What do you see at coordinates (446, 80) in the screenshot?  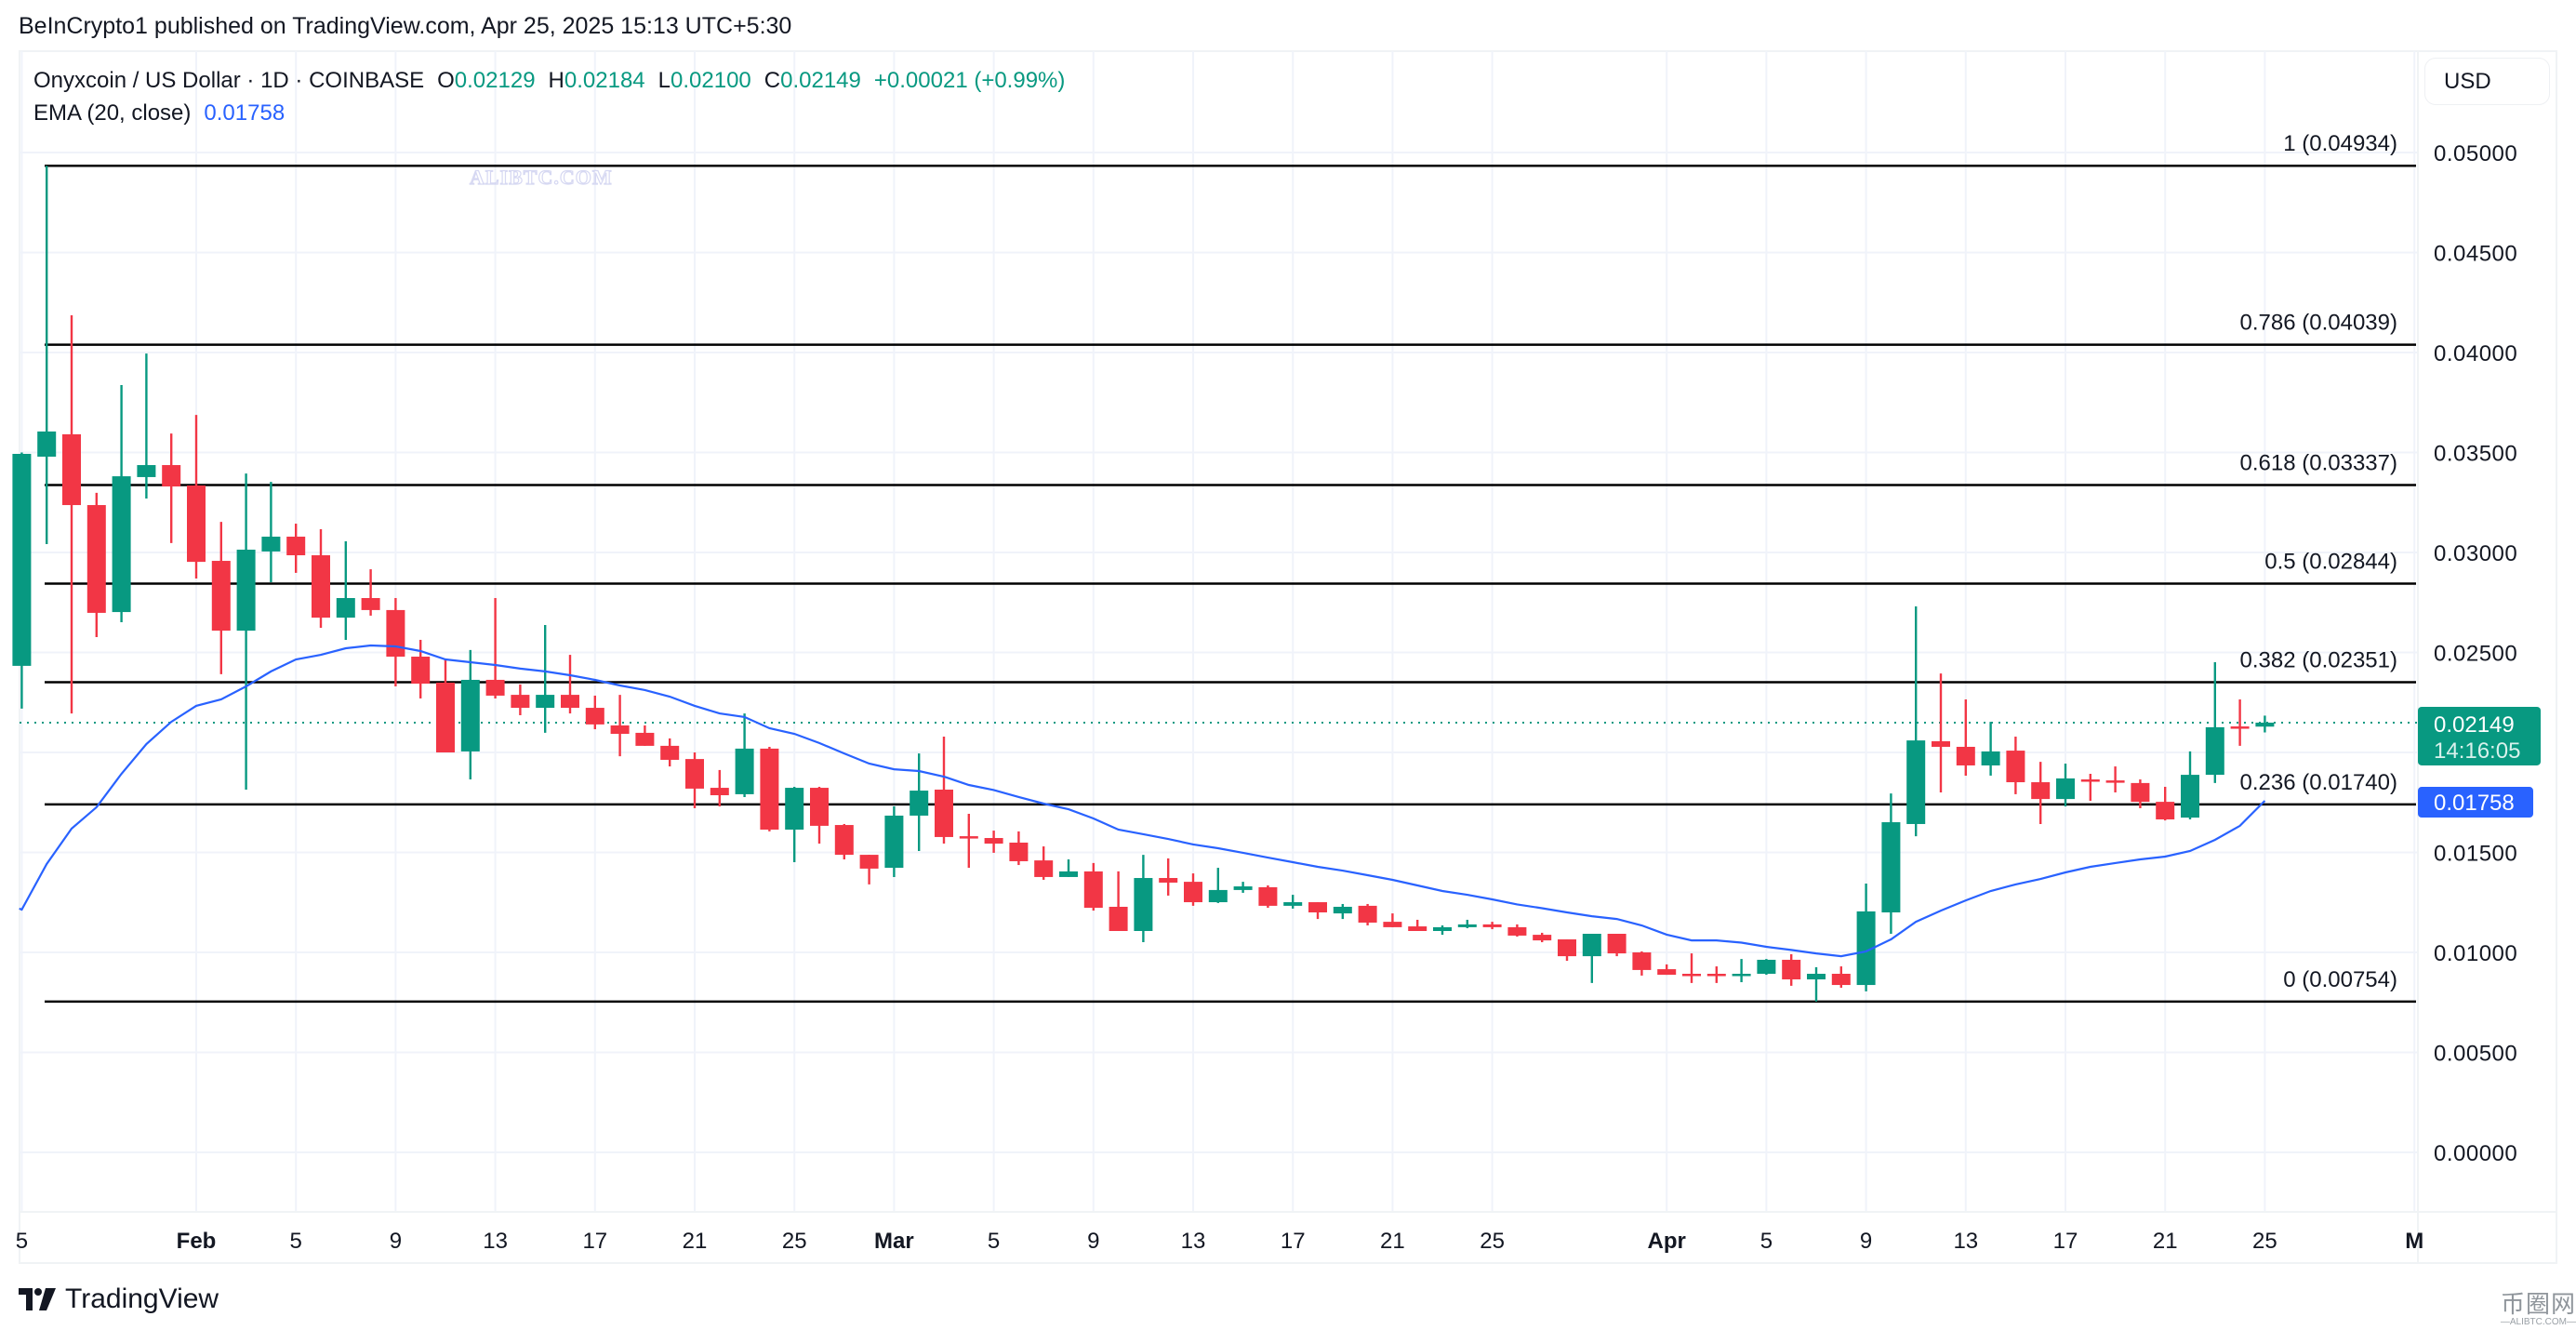 I see `open-label: O` at bounding box center [446, 80].